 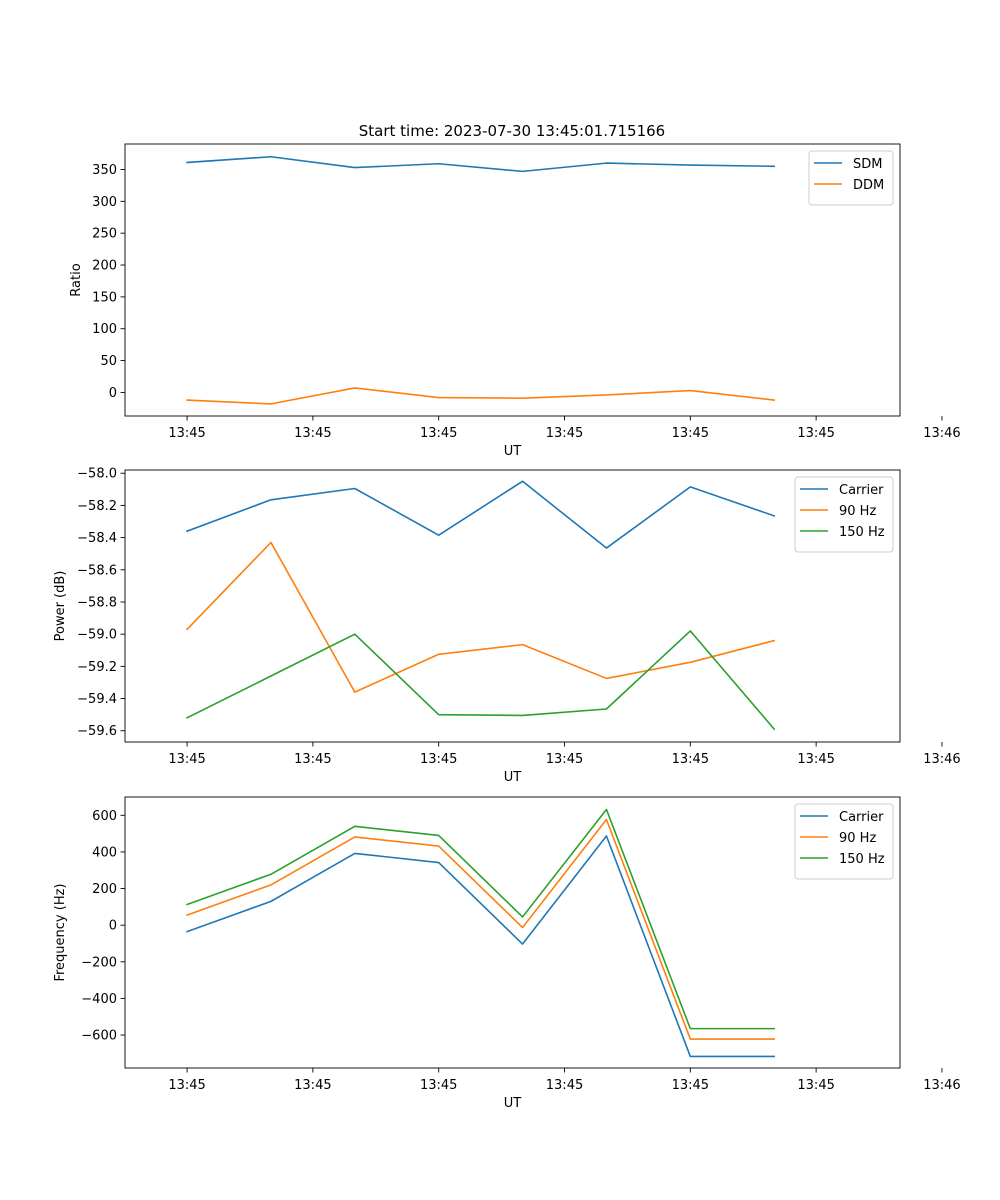 What do you see at coordinates (97, 538) in the screenshot?
I see `y-tick-label: −58.4` at bounding box center [97, 538].